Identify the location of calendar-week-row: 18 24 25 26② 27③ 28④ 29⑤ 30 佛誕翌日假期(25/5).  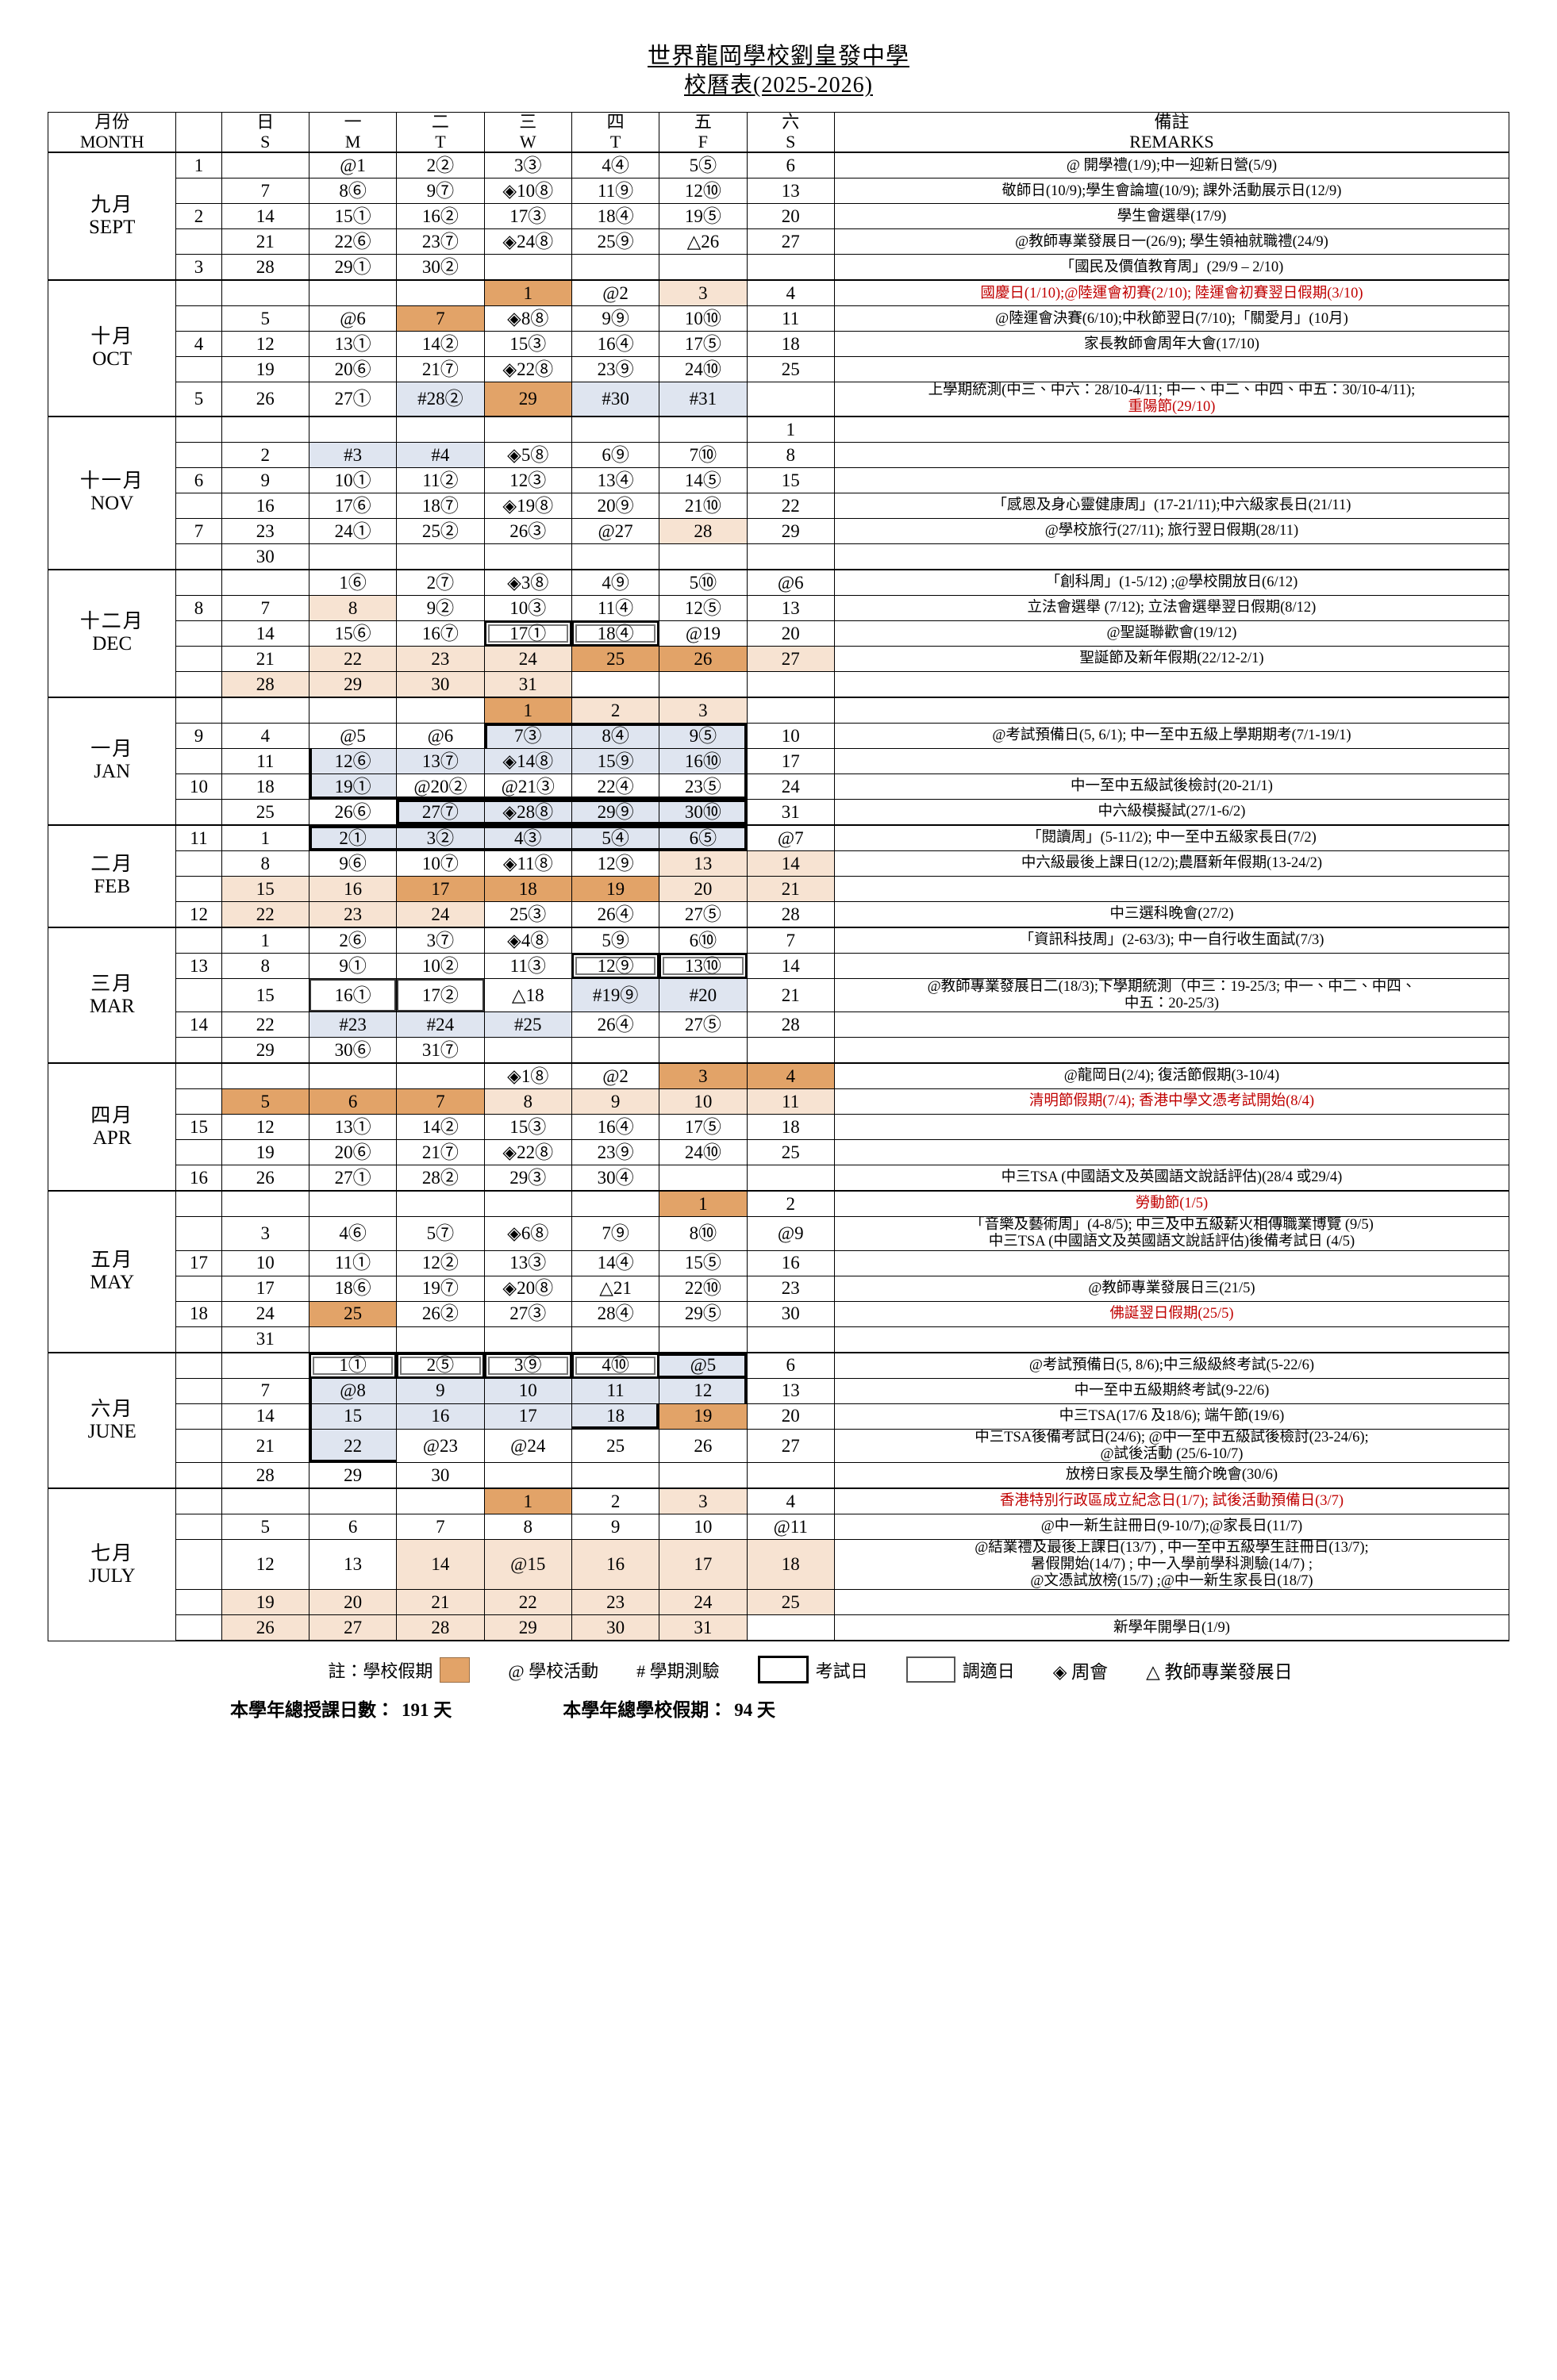
(779, 1313).